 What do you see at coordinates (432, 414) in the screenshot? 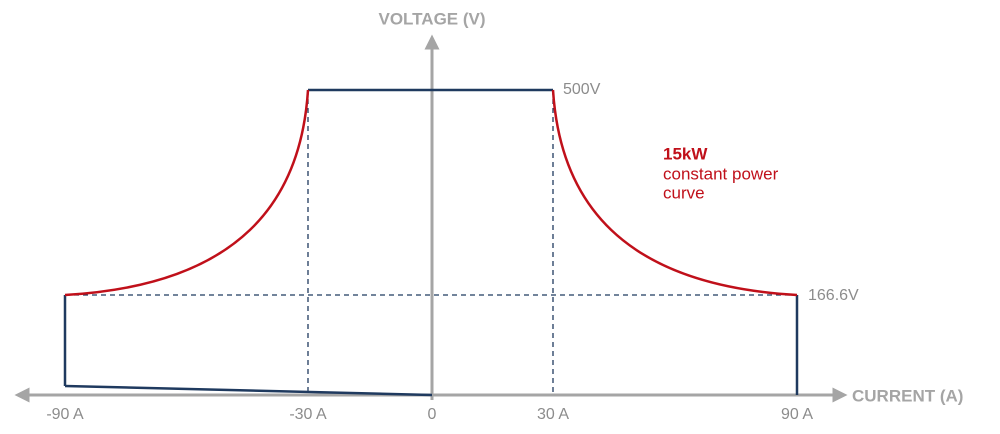
I see `x-tick-label: 0` at bounding box center [432, 414].